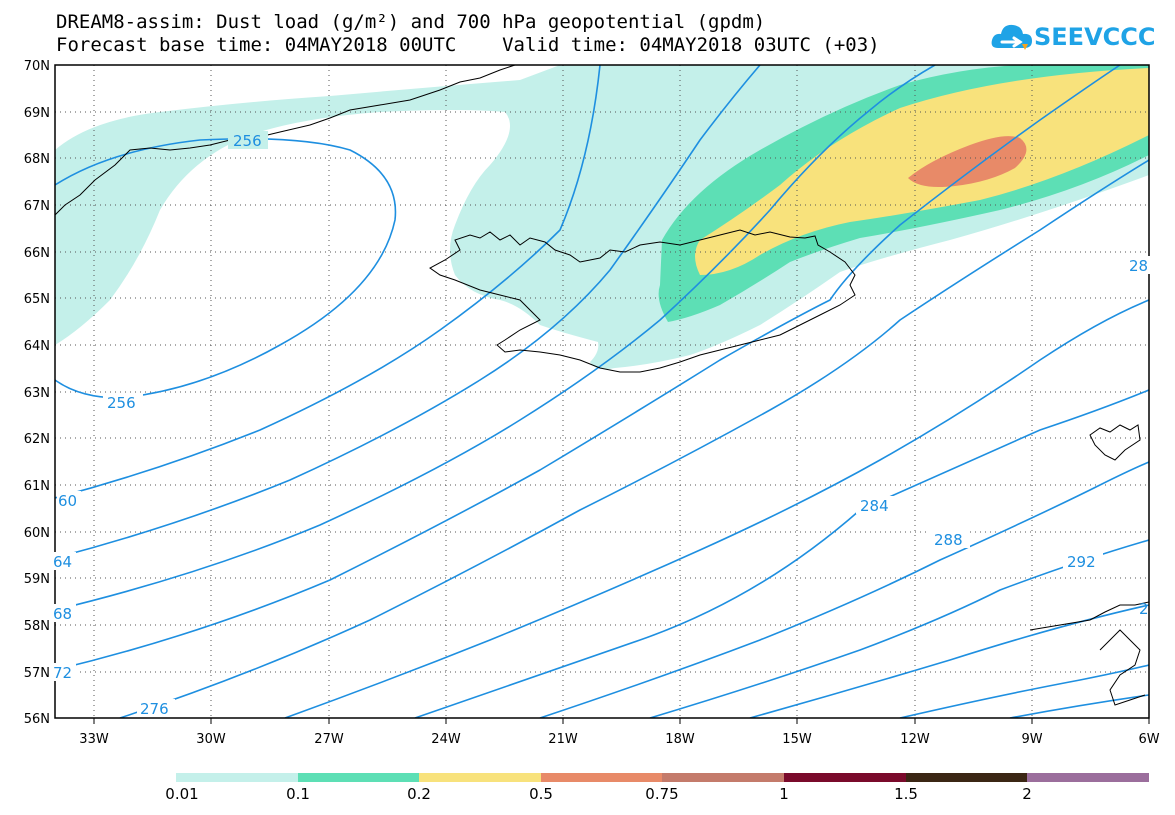  I want to click on contour-256-closed, so click(226, 268).